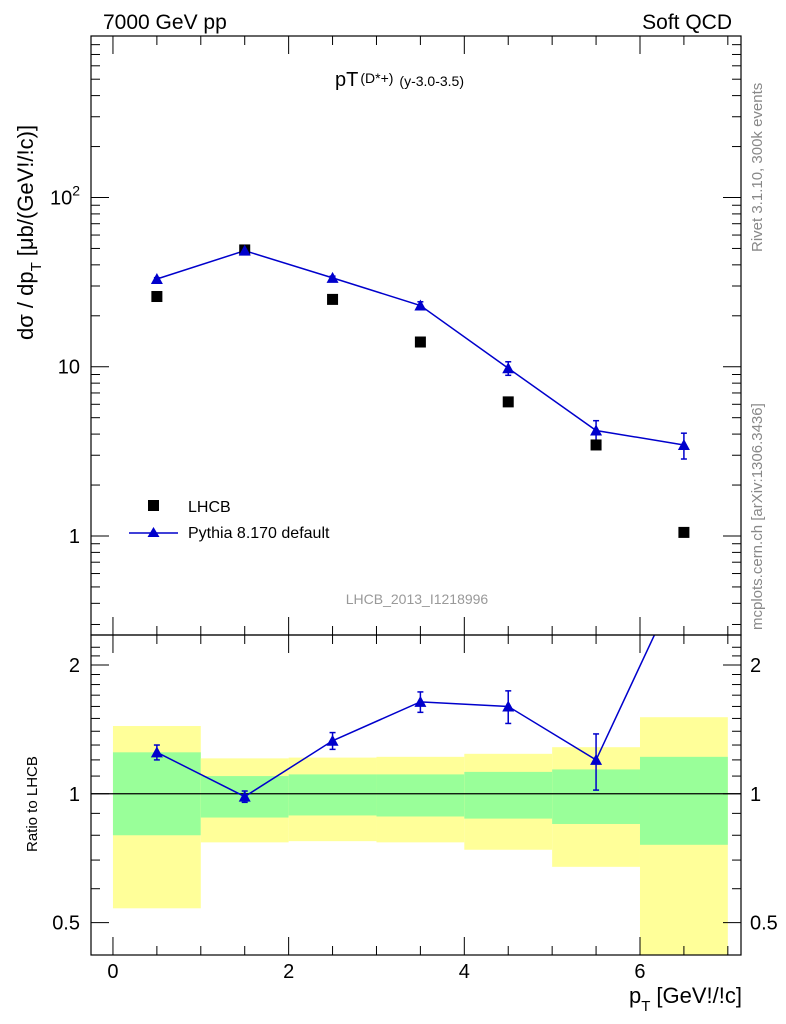 The width and height of the screenshot is (786, 1024). I want to click on y-tick-label: 1, so click(74, 537).